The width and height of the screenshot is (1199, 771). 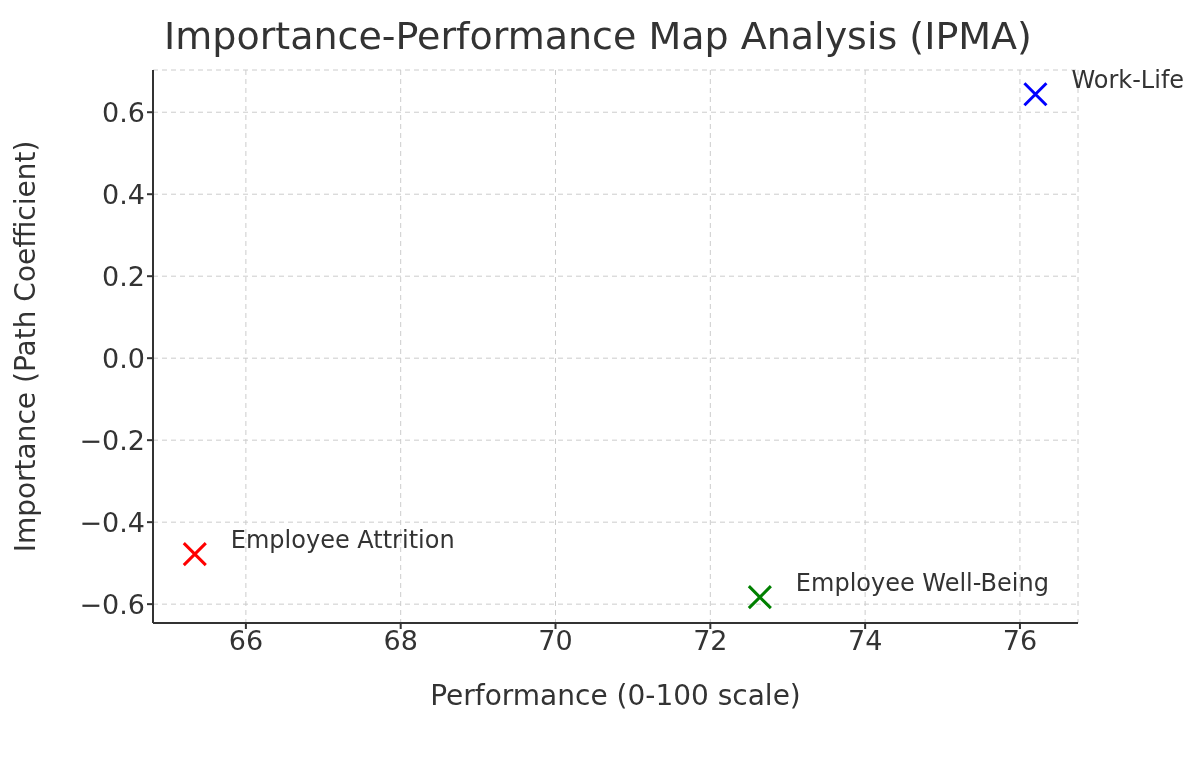 What do you see at coordinates (112, 522) in the screenshot?
I see `y-tick-label: −0.4` at bounding box center [112, 522].